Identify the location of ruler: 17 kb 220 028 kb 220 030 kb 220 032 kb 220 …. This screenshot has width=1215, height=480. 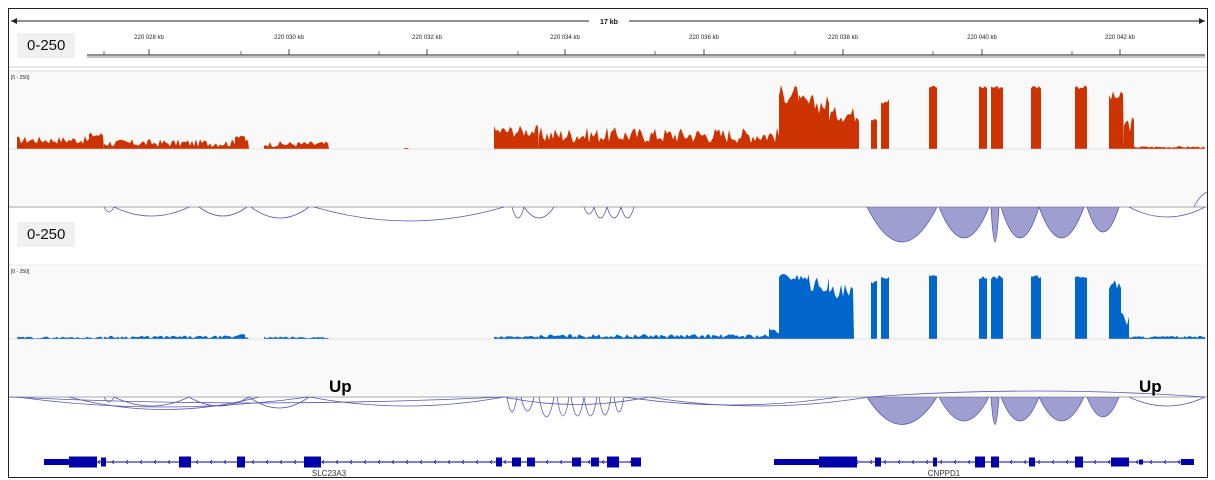
(608, 36).